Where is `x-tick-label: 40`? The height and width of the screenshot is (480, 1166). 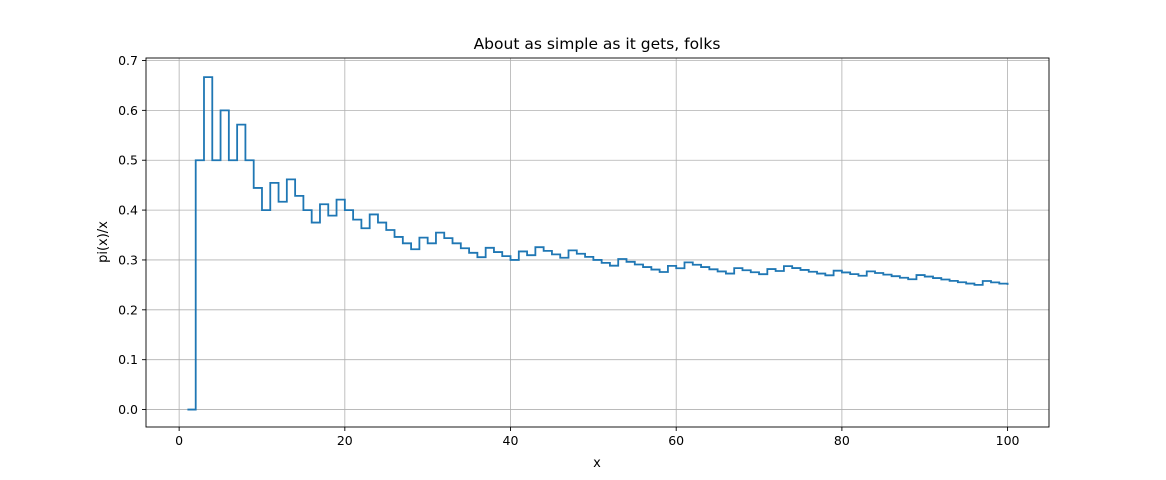 x-tick-label: 40 is located at coordinates (511, 440).